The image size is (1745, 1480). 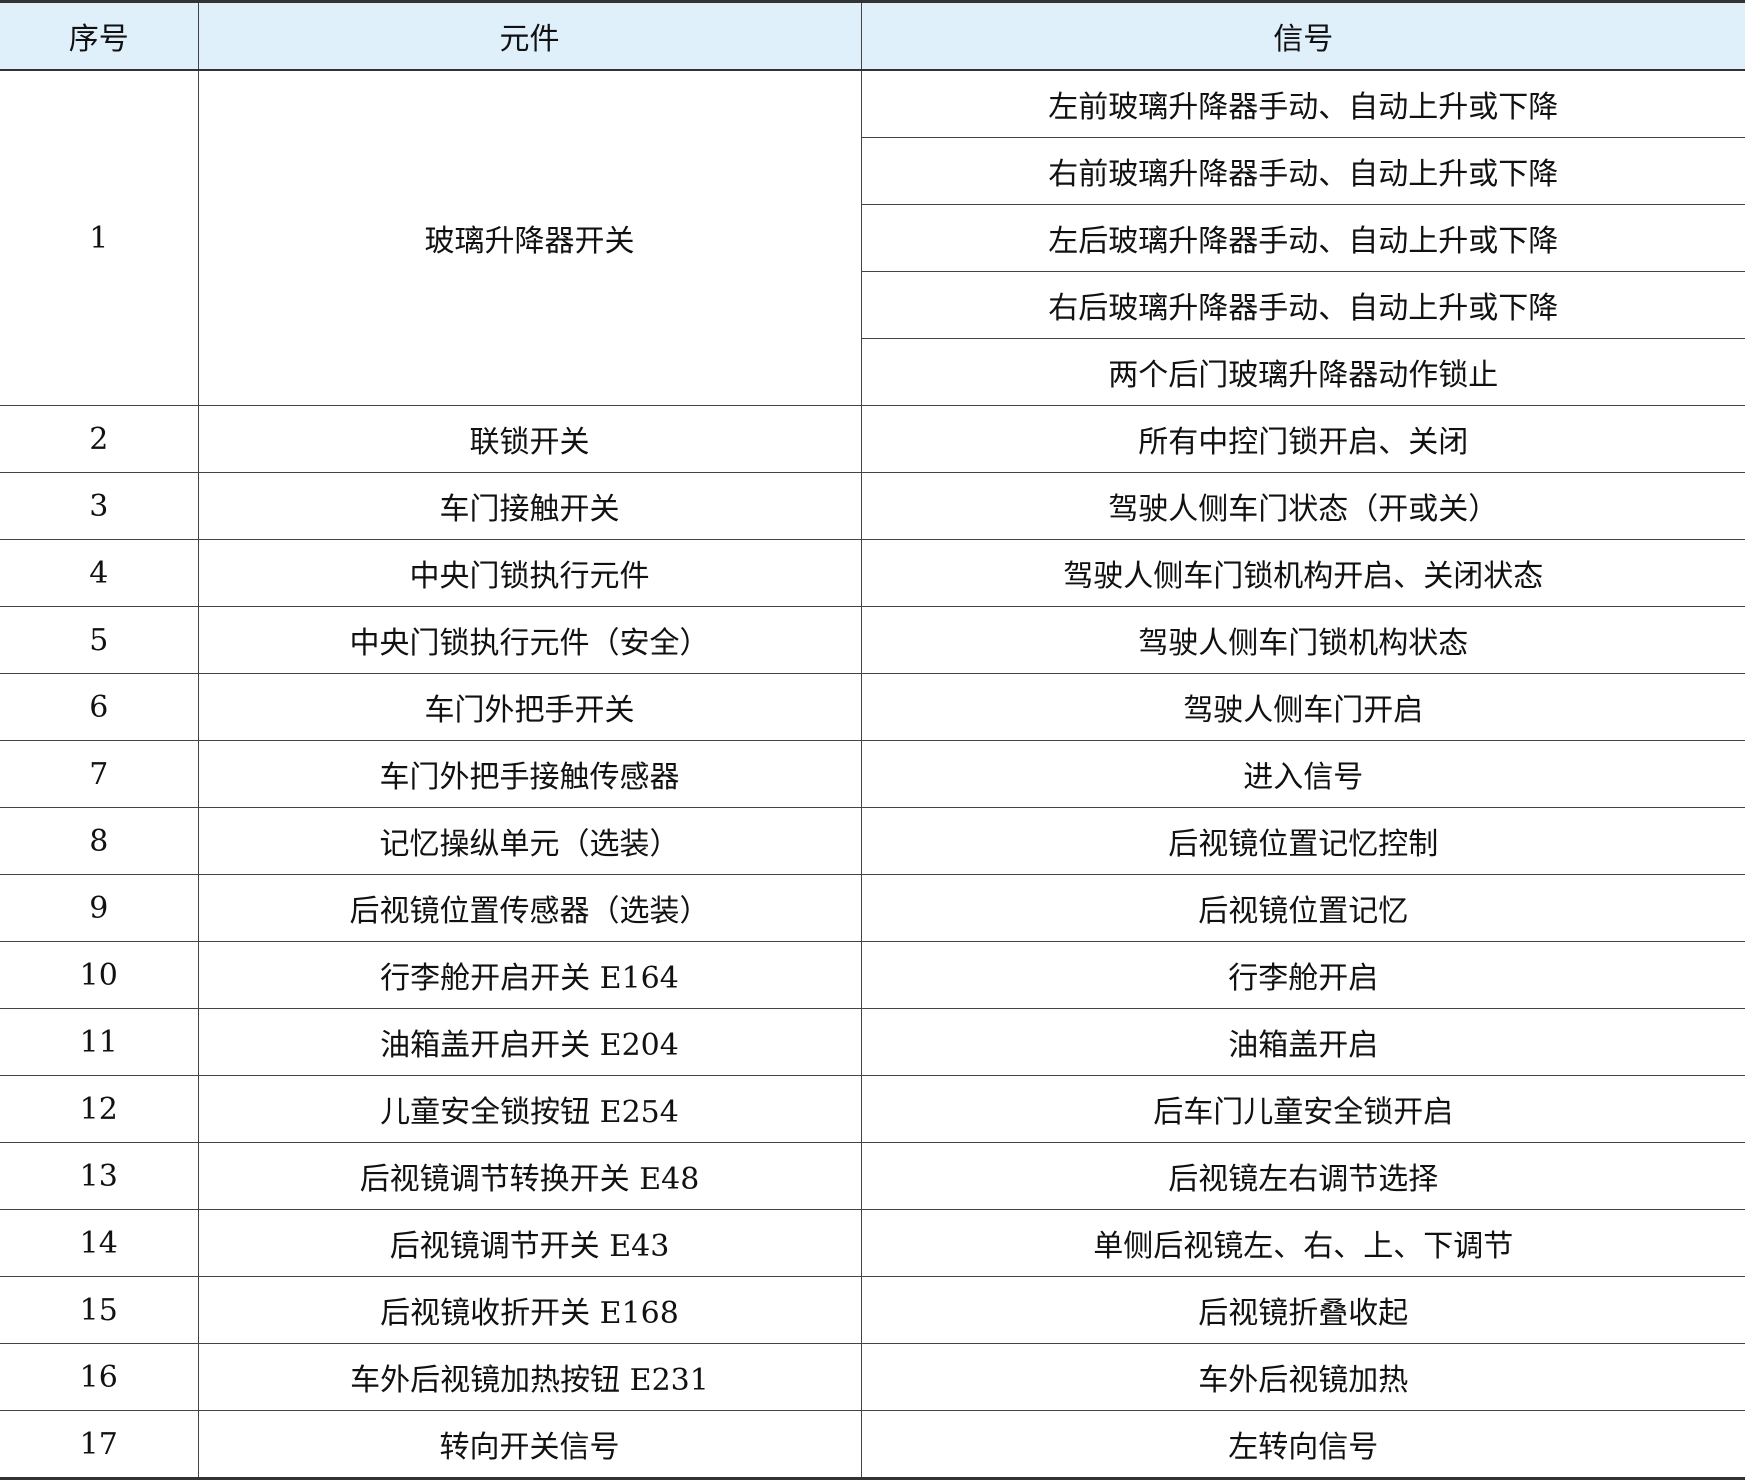 What do you see at coordinates (529, 707) in the screenshot?
I see `cell-component: 车门外把手开关` at bounding box center [529, 707].